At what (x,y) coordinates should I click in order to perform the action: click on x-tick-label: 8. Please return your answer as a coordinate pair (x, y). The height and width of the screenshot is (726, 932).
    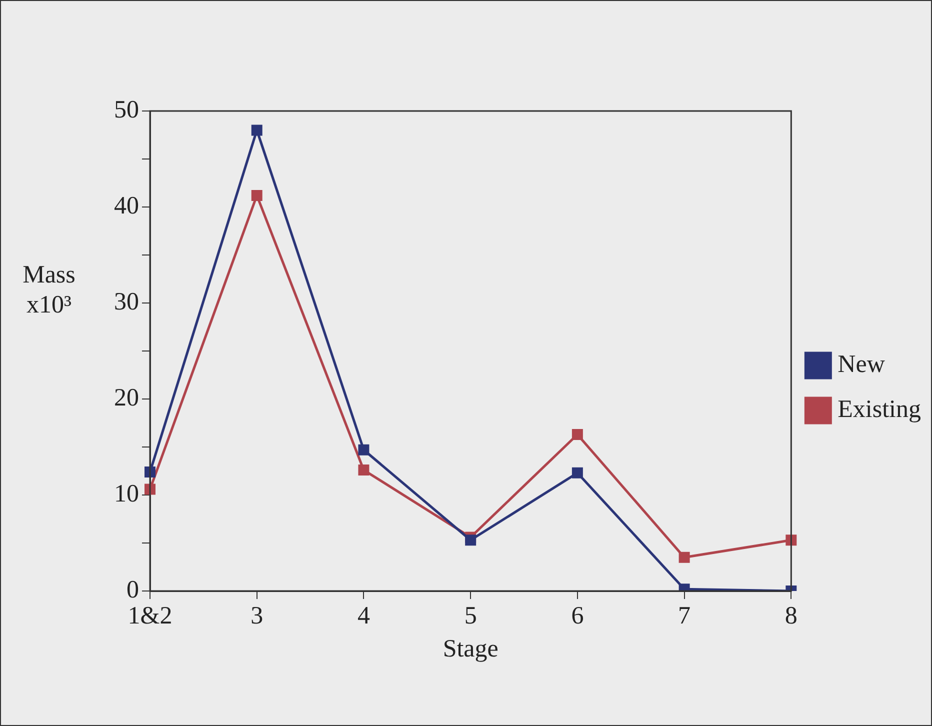
    Looking at the image, I should click on (791, 616).